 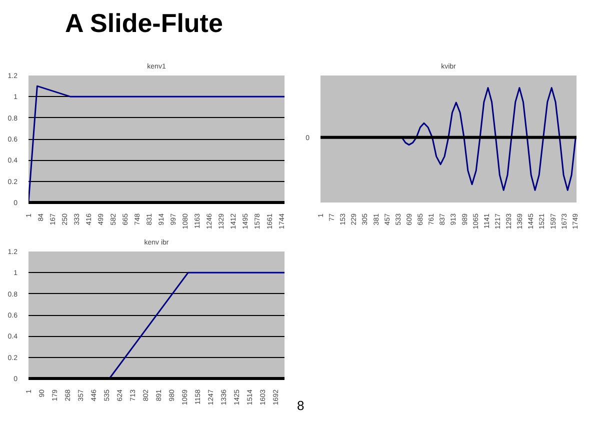 What do you see at coordinates (300, 406) in the screenshot?
I see `text: 8` at bounding box center [300, 406].